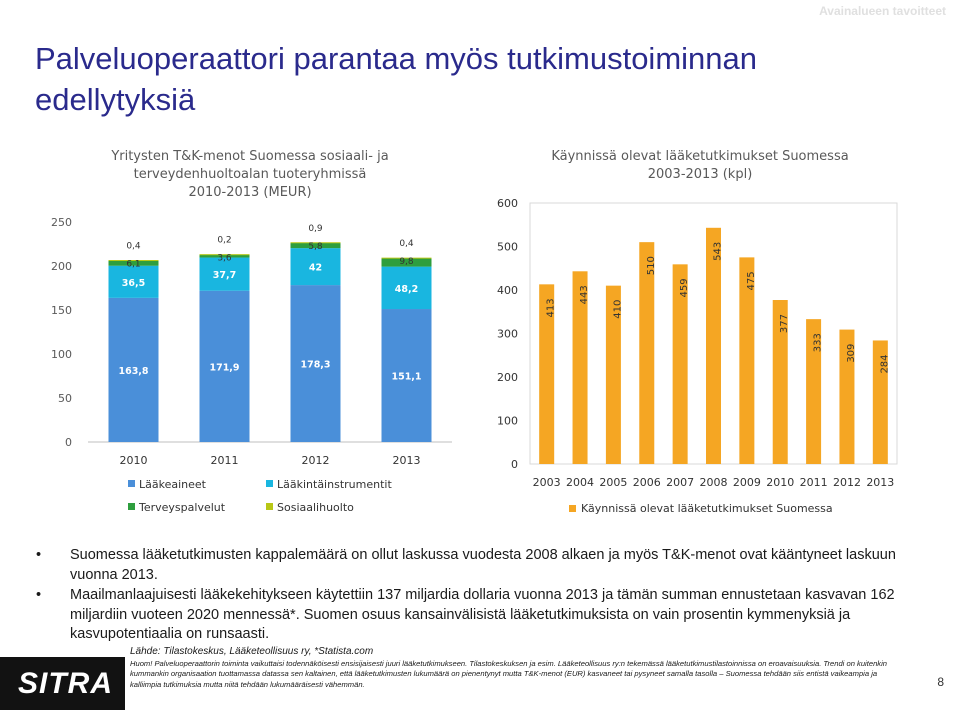 The image size is (960, 720). I want to click on data-label: 0,2, so click(224, 240).